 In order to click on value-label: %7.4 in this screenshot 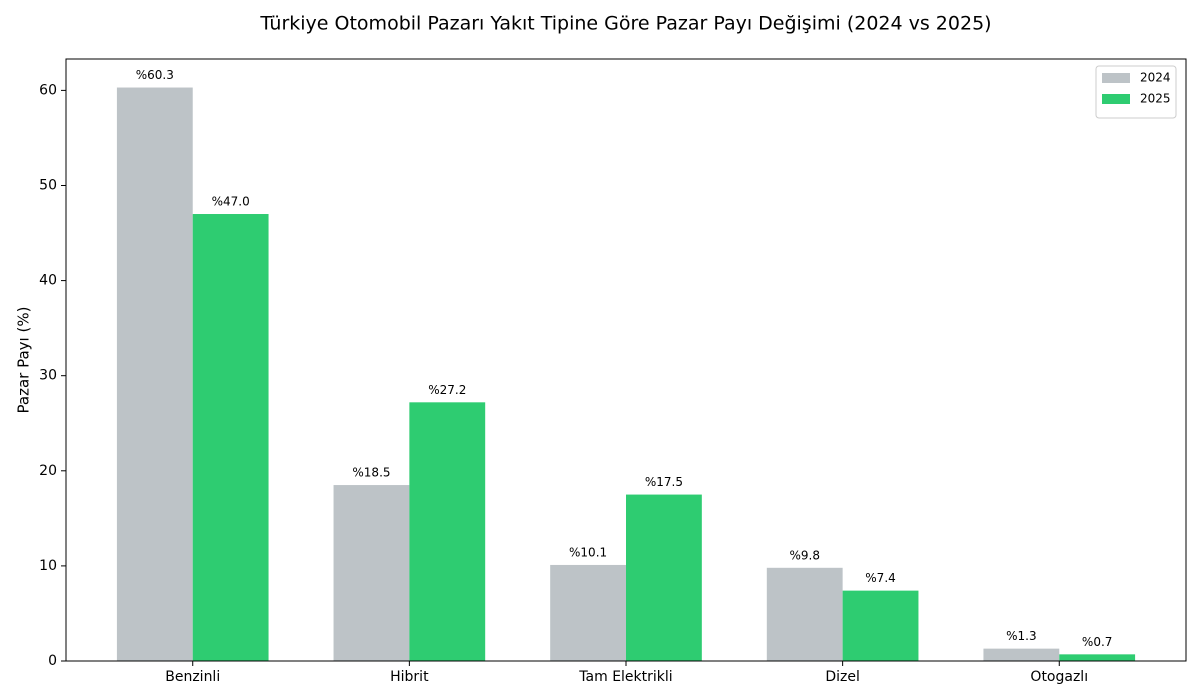, I will do `click(880, 578)`.